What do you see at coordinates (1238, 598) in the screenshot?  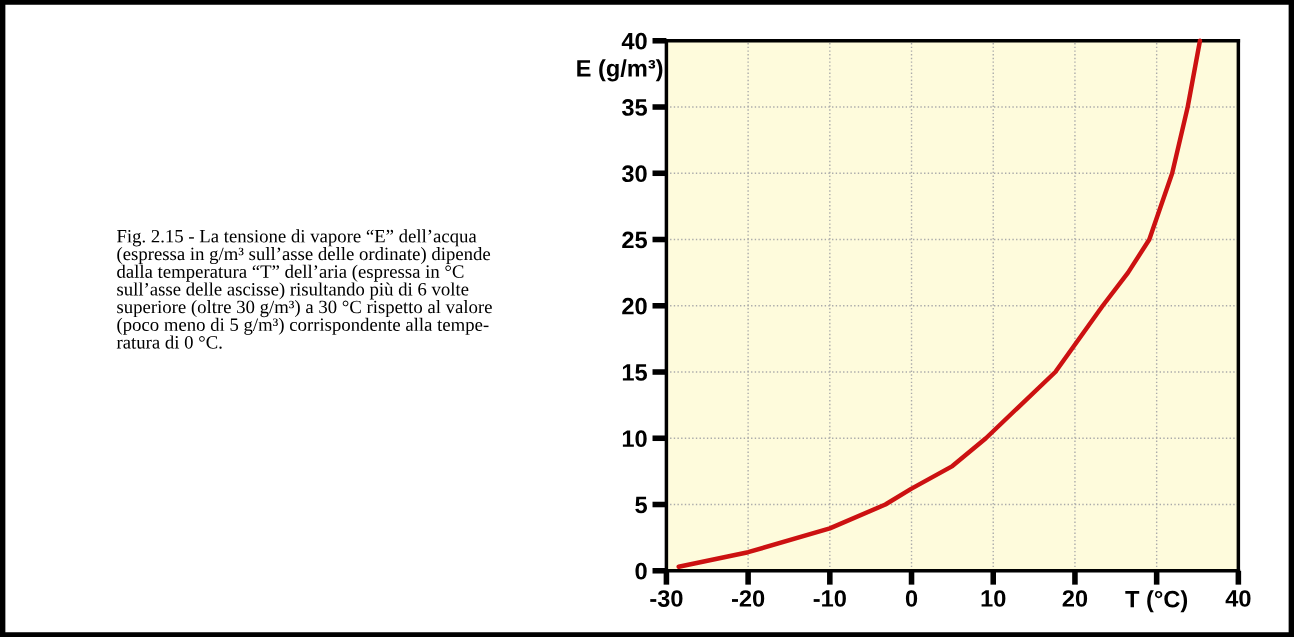 I see `x-tick-label: 40` at bounding box center [1238, 598].